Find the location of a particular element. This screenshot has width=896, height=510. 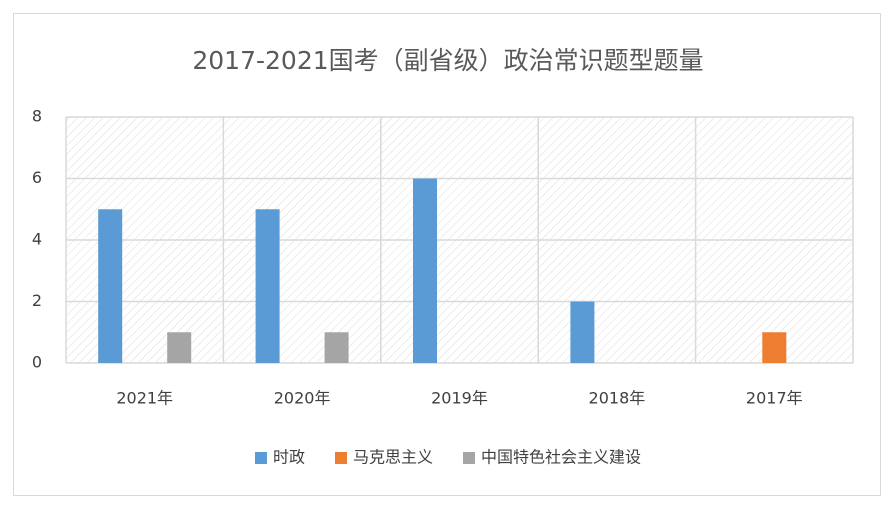

chart-title: 2017-2021国考（副省级）政治常识题型题量 is located at coordinates (447, 60).